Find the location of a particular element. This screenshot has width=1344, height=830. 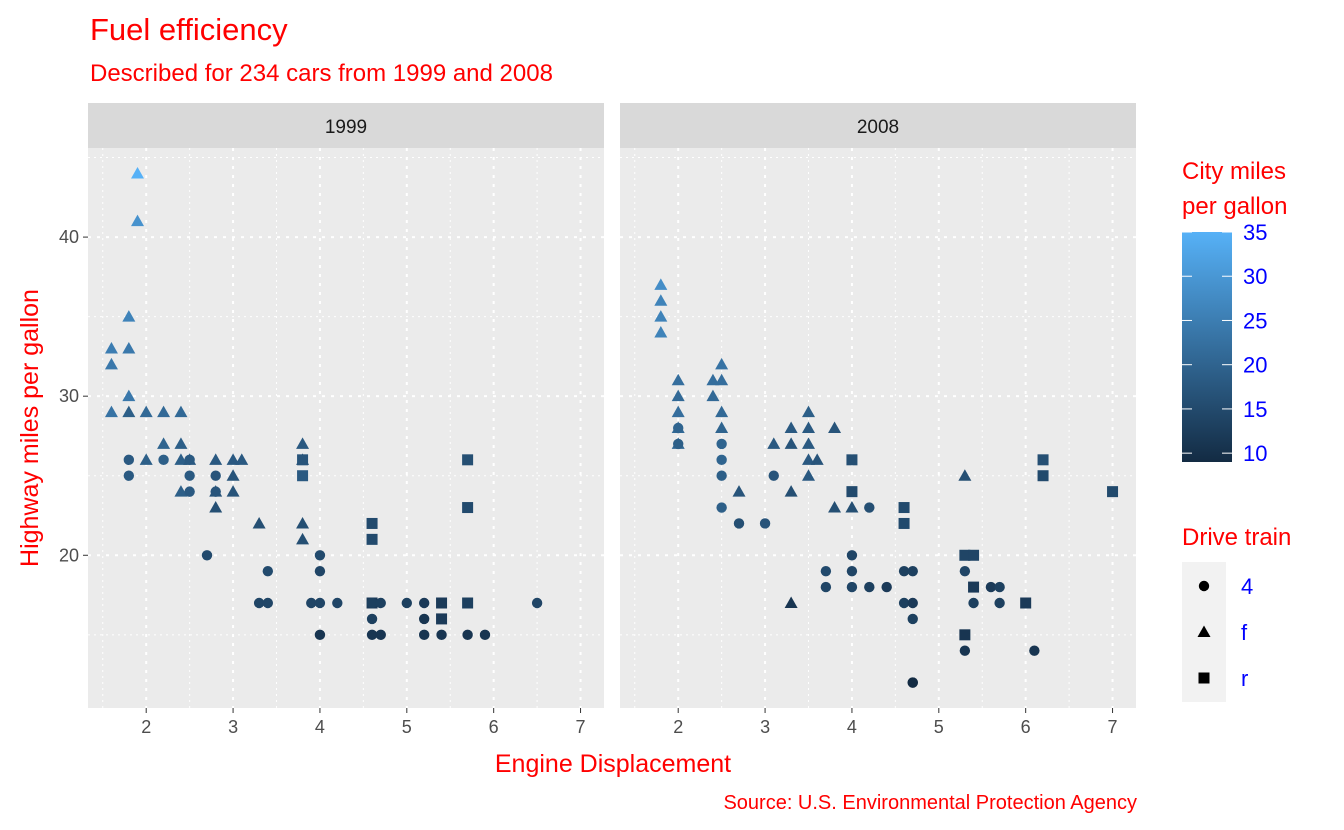

x-tick-label: 3 is located at coordinates (765, 727).